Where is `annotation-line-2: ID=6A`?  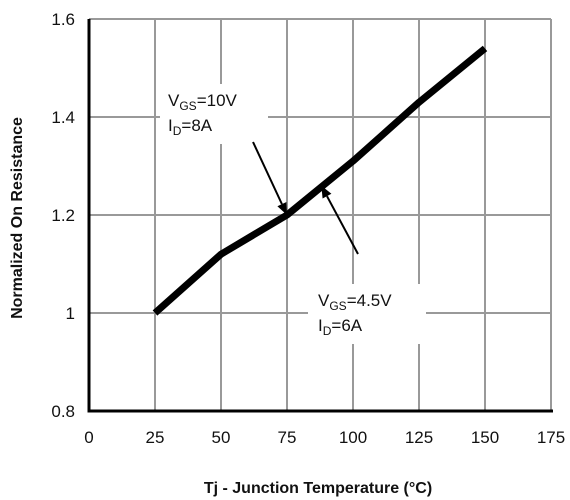 annotation-line-2: ID=6A is located at coordinates (340, 327).